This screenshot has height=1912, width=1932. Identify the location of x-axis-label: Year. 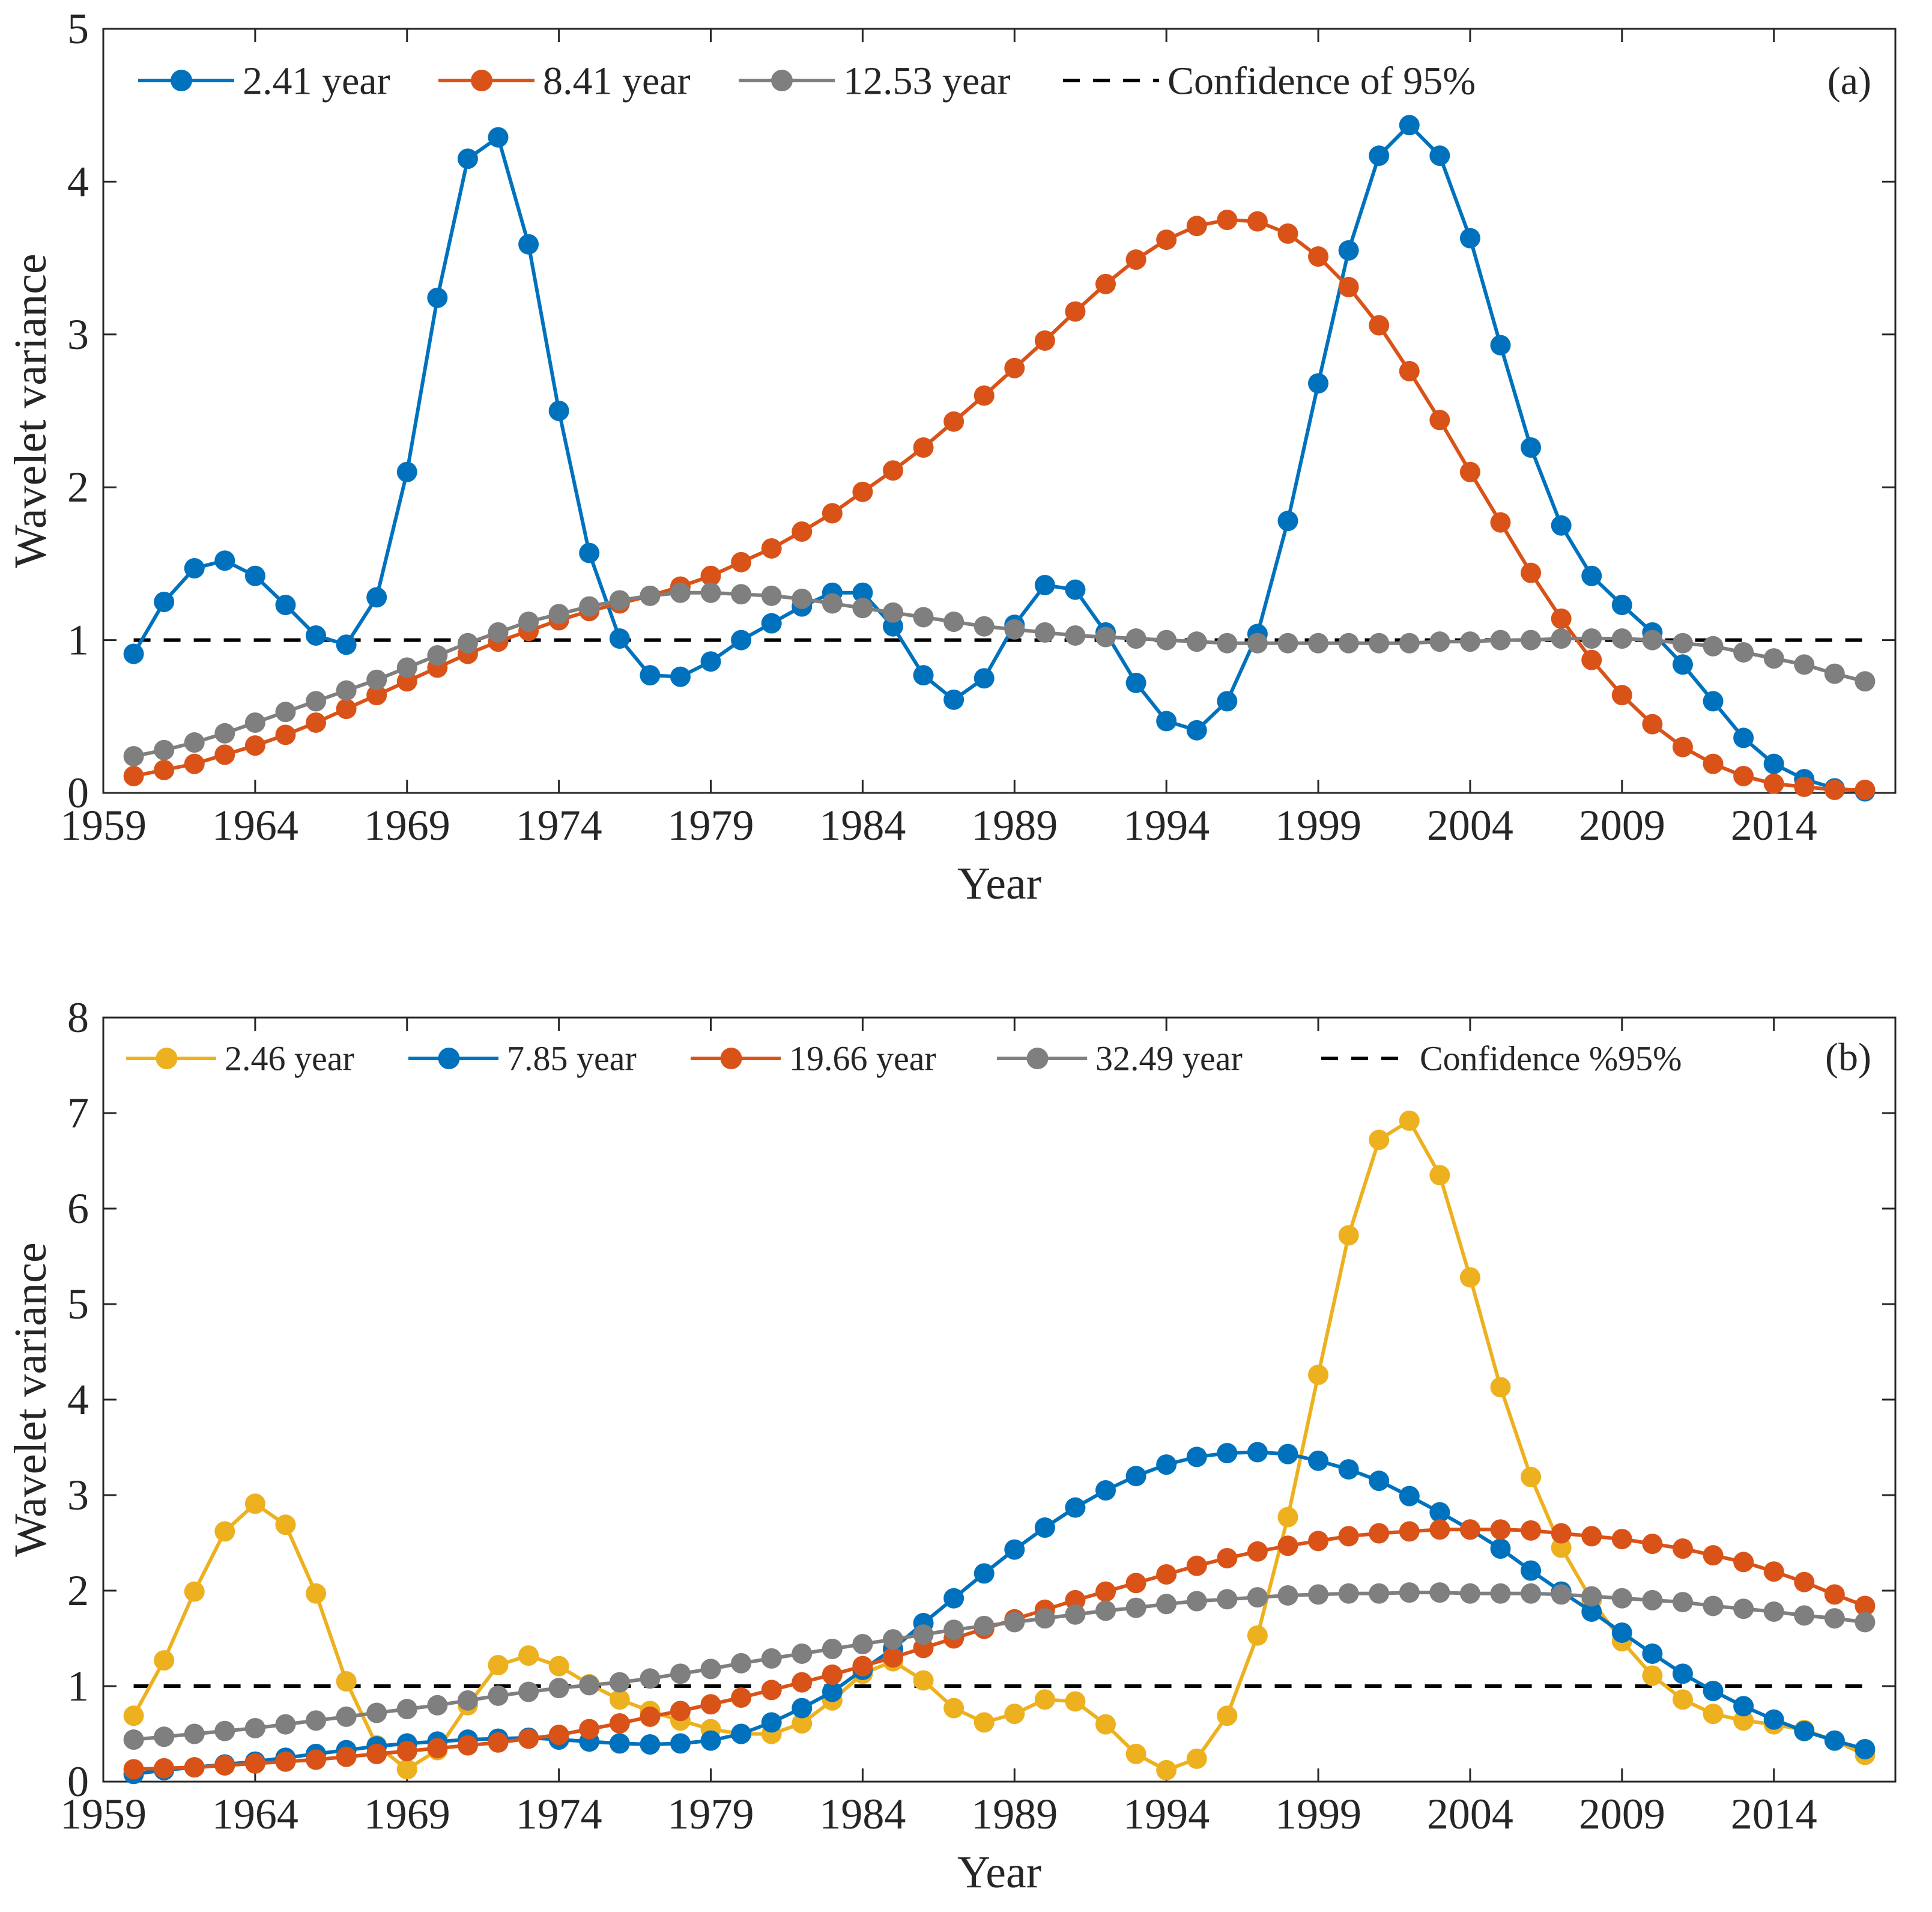
(999, 1872).